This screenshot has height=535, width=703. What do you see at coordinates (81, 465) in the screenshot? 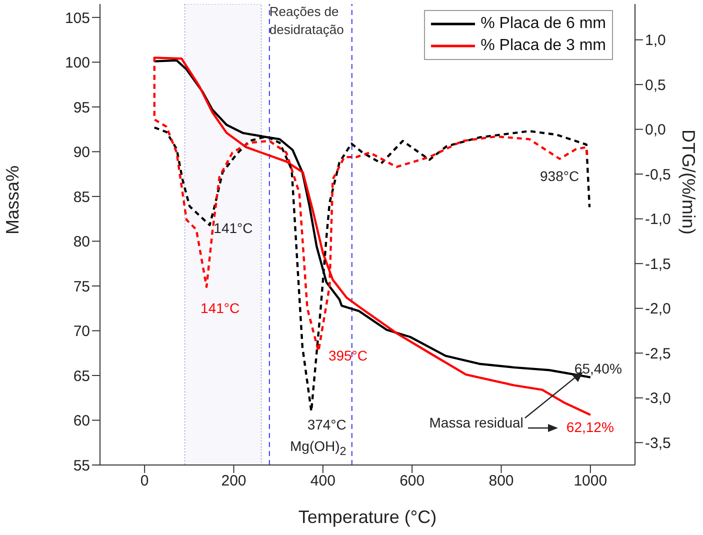
I see `y-tick-label: 55` at bounding box center [81, 465].